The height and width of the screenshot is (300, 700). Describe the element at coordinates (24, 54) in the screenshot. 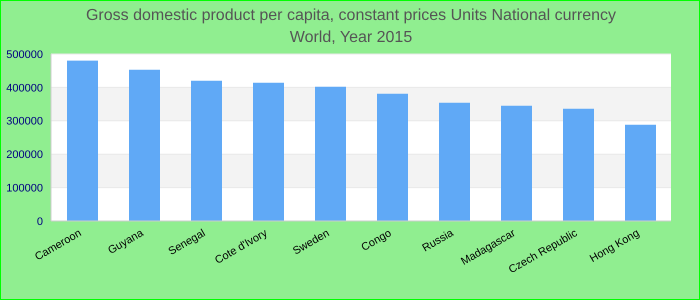

I see `y-tick-label: 500000` at that location.